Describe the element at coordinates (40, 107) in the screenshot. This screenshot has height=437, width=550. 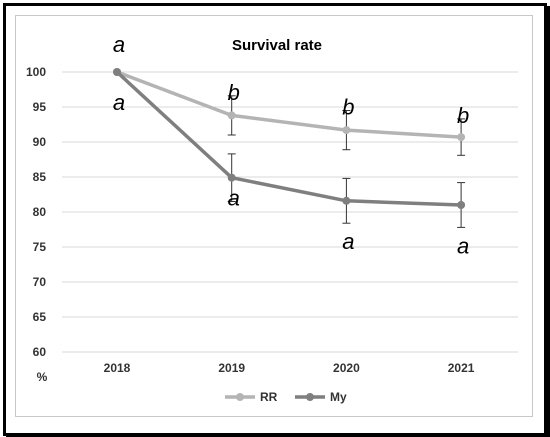
I see `y-tick-label: 95` at that location.